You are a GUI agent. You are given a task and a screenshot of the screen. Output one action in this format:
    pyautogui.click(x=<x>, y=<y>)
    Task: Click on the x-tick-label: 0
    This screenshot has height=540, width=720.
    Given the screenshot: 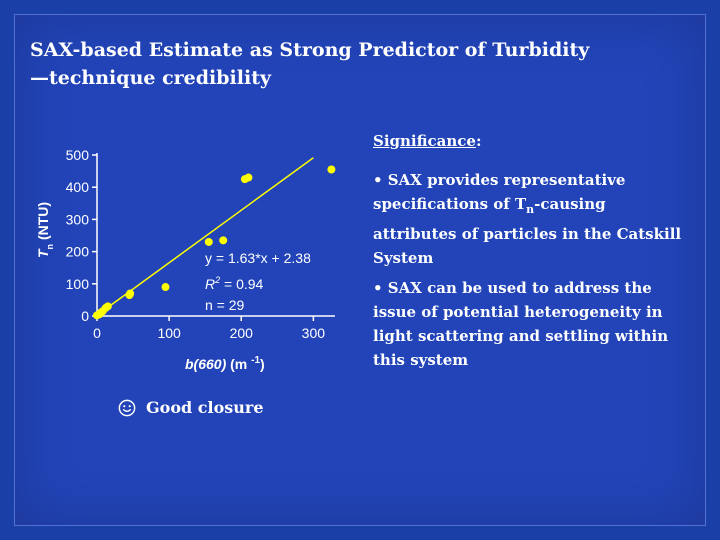 What is the action you would take?
    pyautogui.click(x=97, y=333)
    